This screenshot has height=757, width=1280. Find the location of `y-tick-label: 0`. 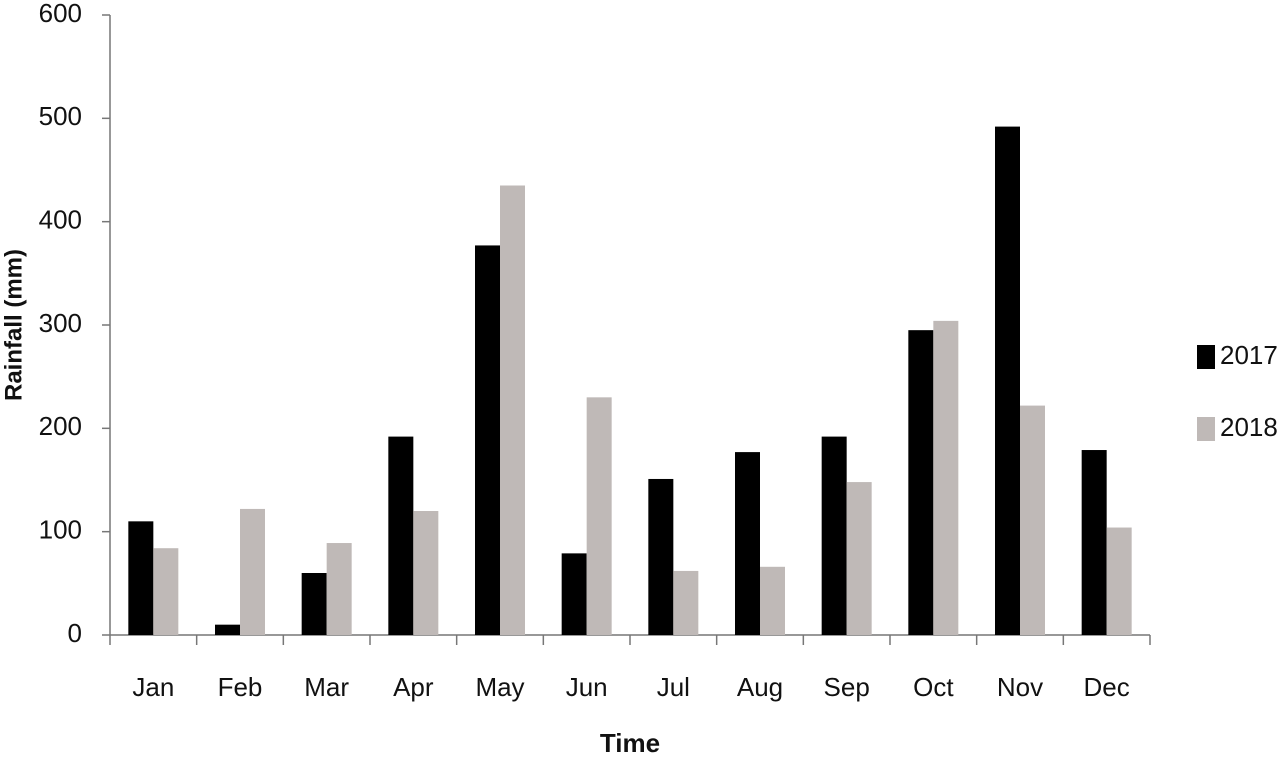

y-tick-label: 0 is located at coordinates (75, 633).